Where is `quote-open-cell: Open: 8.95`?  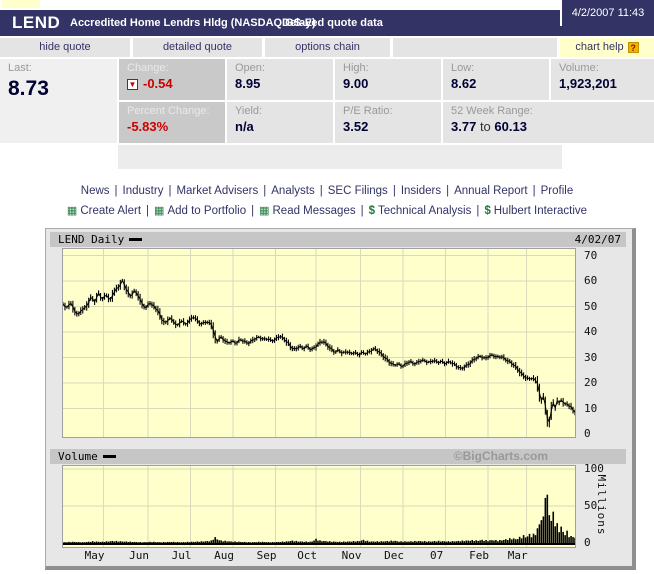 quote-open-cell: Open: 8.95 is located at coordinates (280, 79).